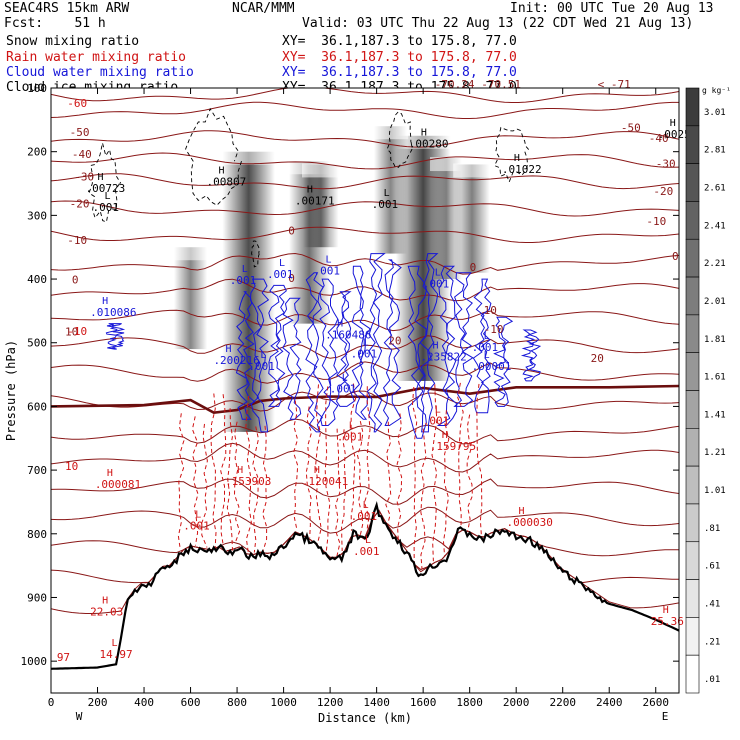 This screenshot has height=740, width=740. I want to click on extremum-label: H25.36, so click(667, 616).